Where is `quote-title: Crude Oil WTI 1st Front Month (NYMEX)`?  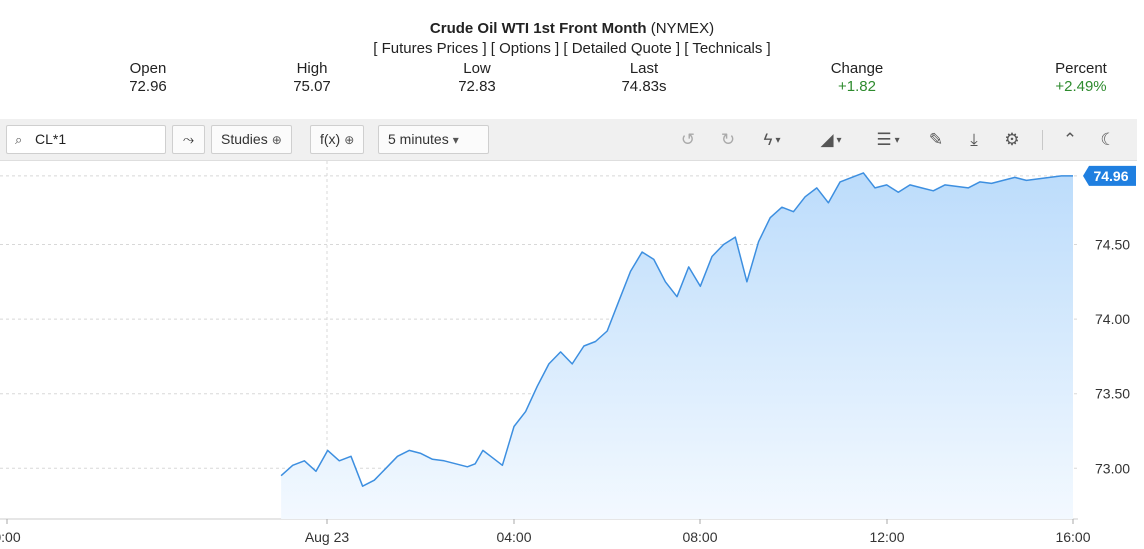 quote-title: Crude Oil WTI 1st Front Month (NYMEX) is located at coordinates (572, 28).